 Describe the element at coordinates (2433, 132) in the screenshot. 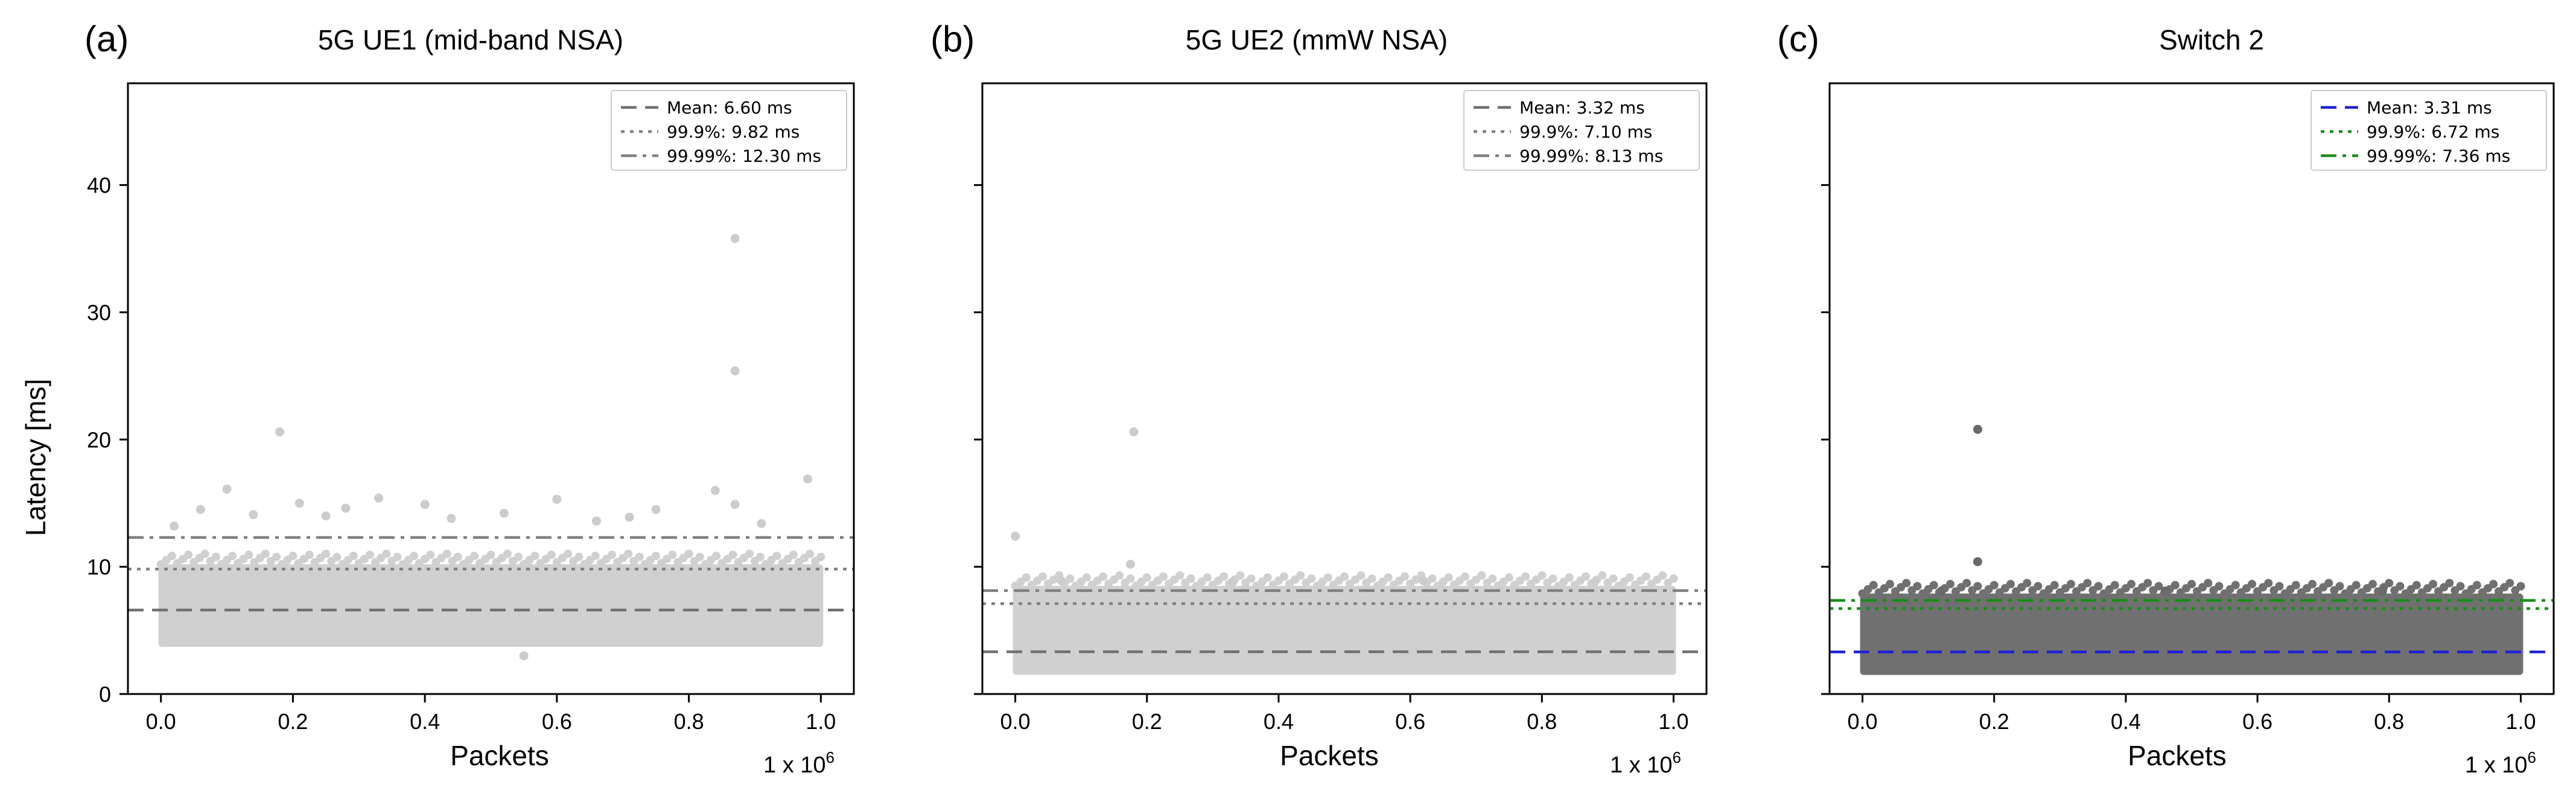

I see `panel-c-legend-entry: 99.9%: 6.72 ms` at that location.